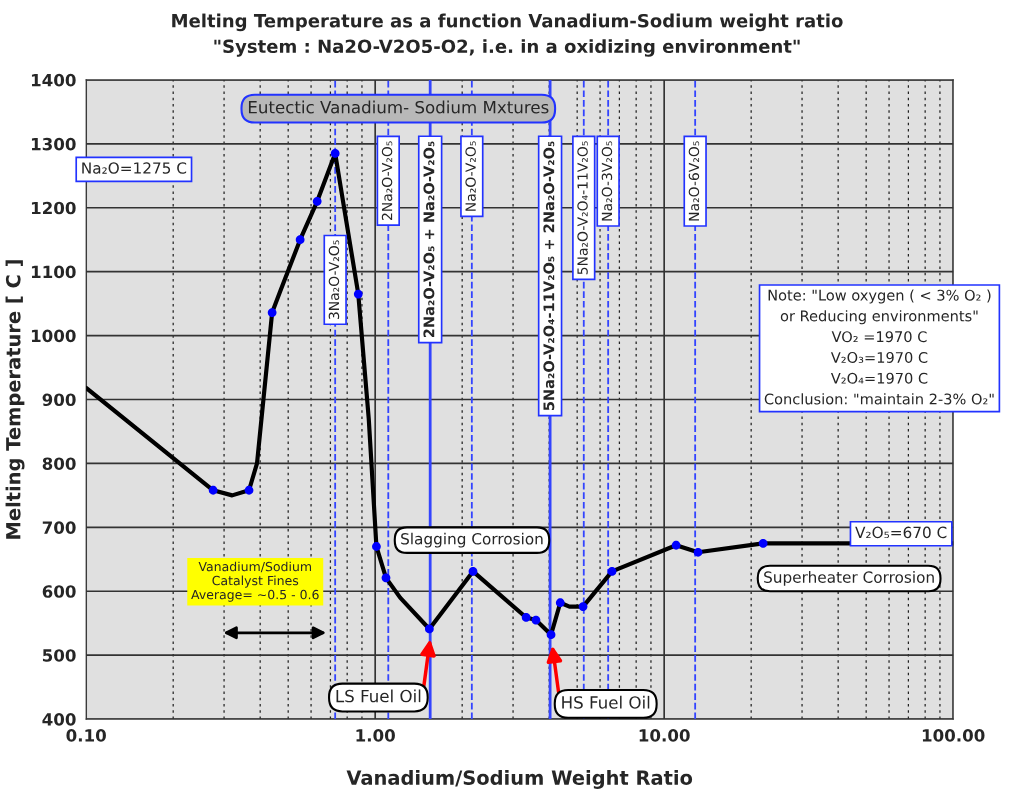 The image size is (1014, 799). I want to click on chart-subtitle: "System : Na2O-V2O5-O2, i.e. in a oxidizing environment", so click(507, 48).